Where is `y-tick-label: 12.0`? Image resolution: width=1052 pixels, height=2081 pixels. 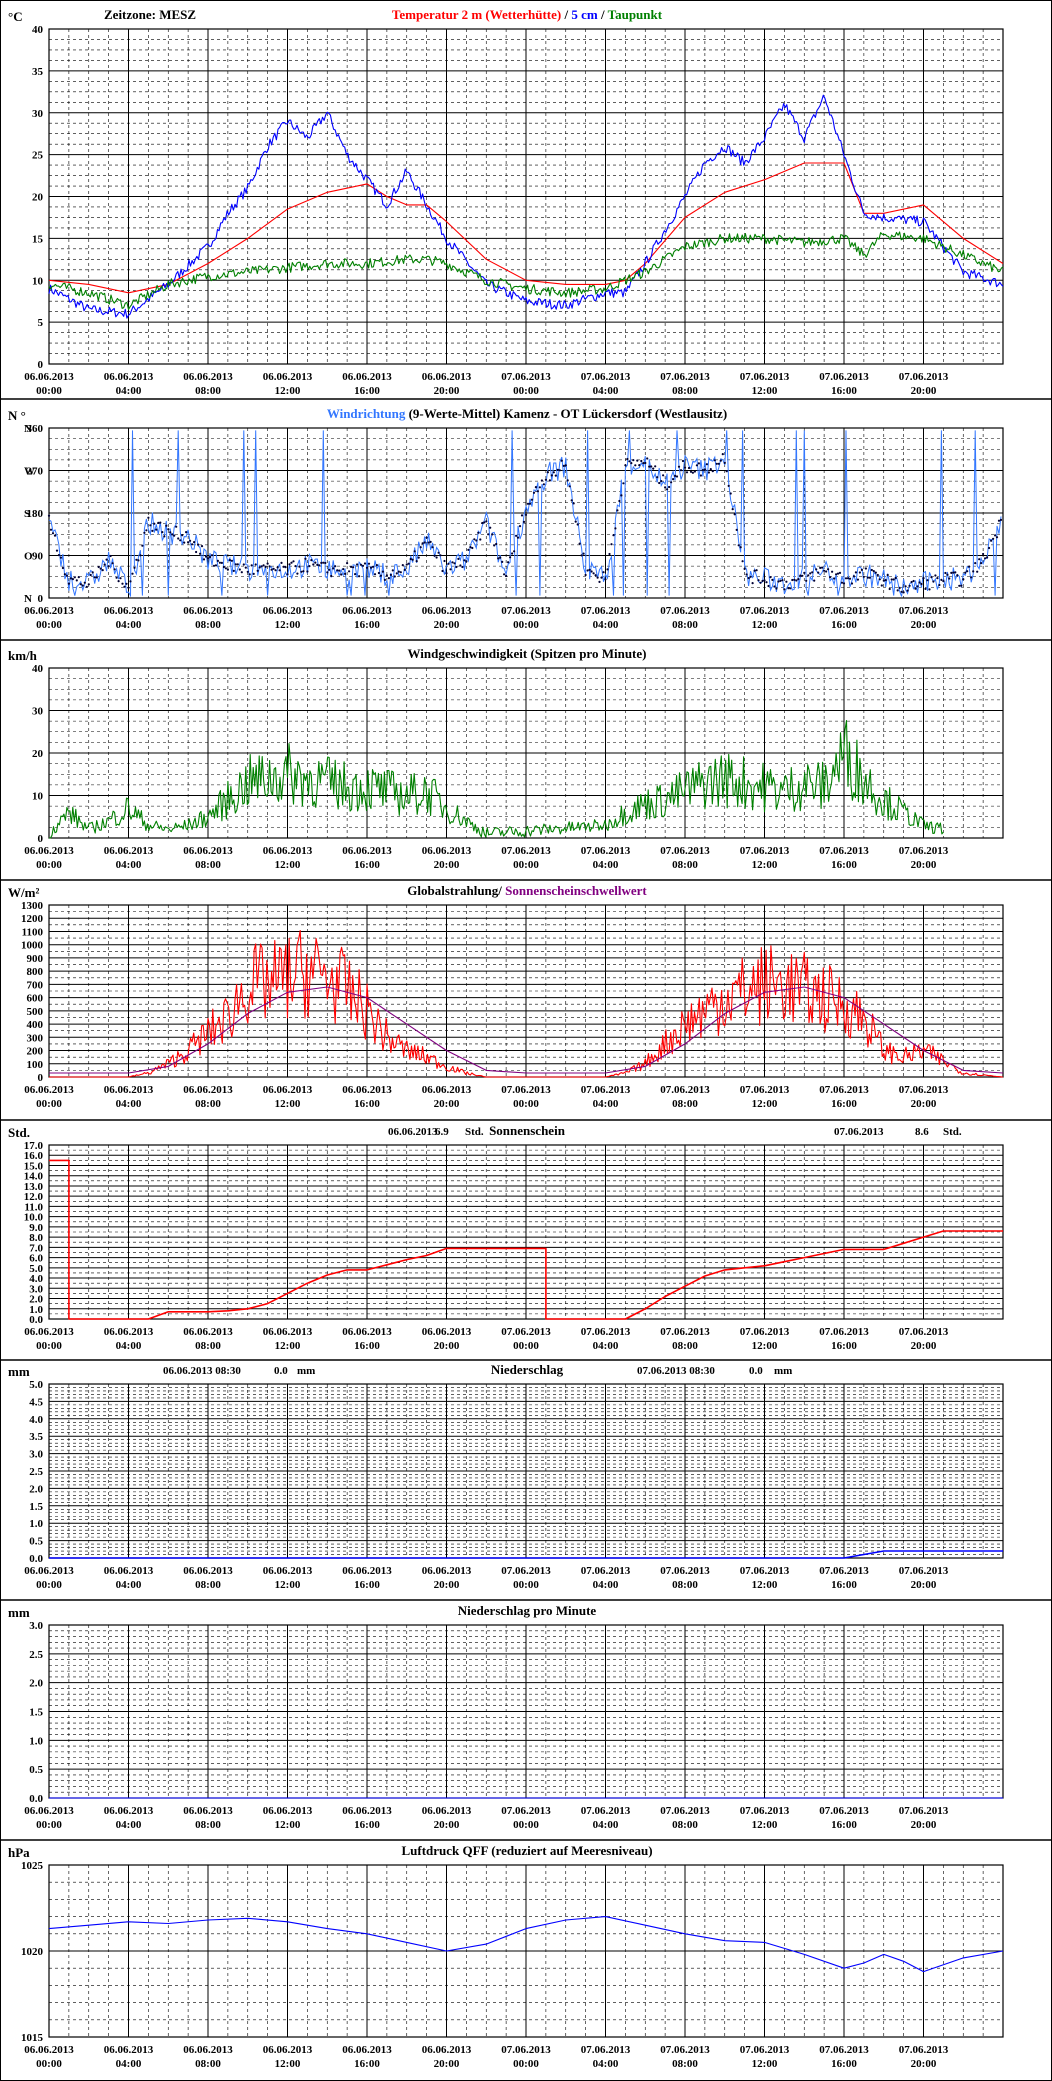
y-tick-label: 12.0 is located at coordinates (34, 1197).